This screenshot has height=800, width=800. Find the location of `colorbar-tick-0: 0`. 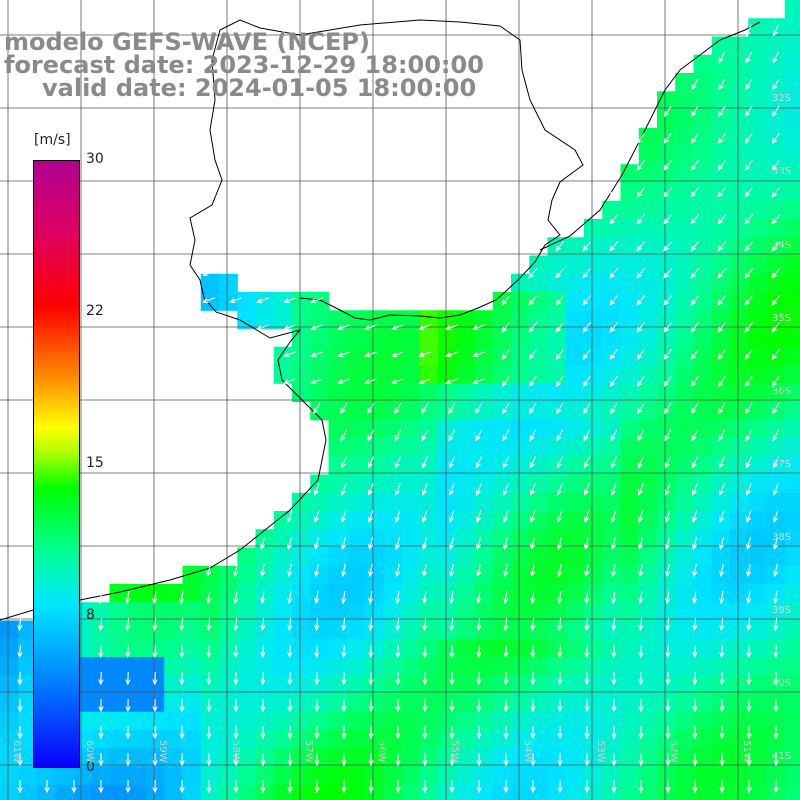

colorbar-tick-0: 0 is located at coordinates (90, 767).